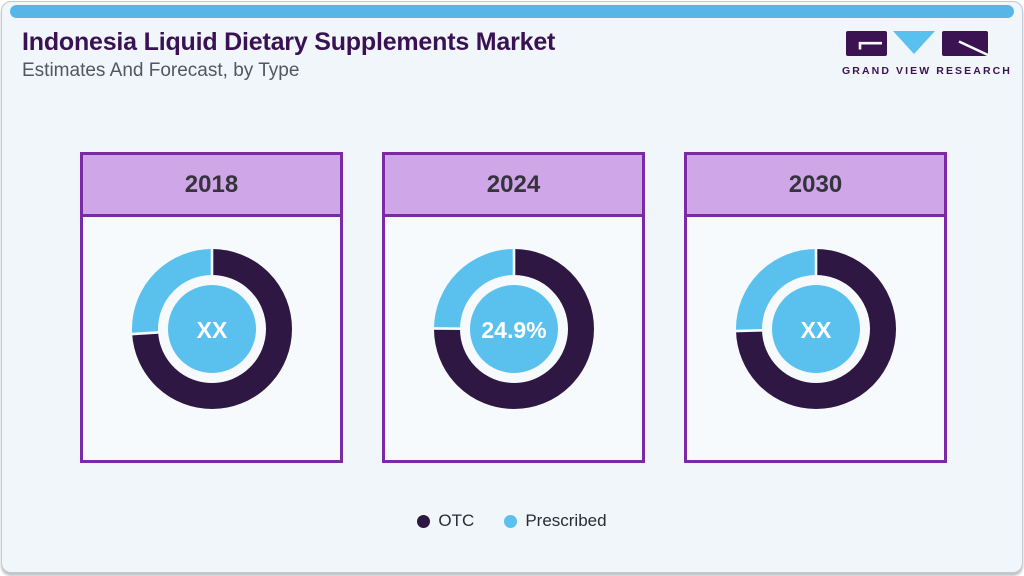 The height and width of the screenshot is (576, 1024). What do you see at coordinates (513, 186) in the screenshot?
I see `year-card-header: 2024` at bounding box center [513, 186].